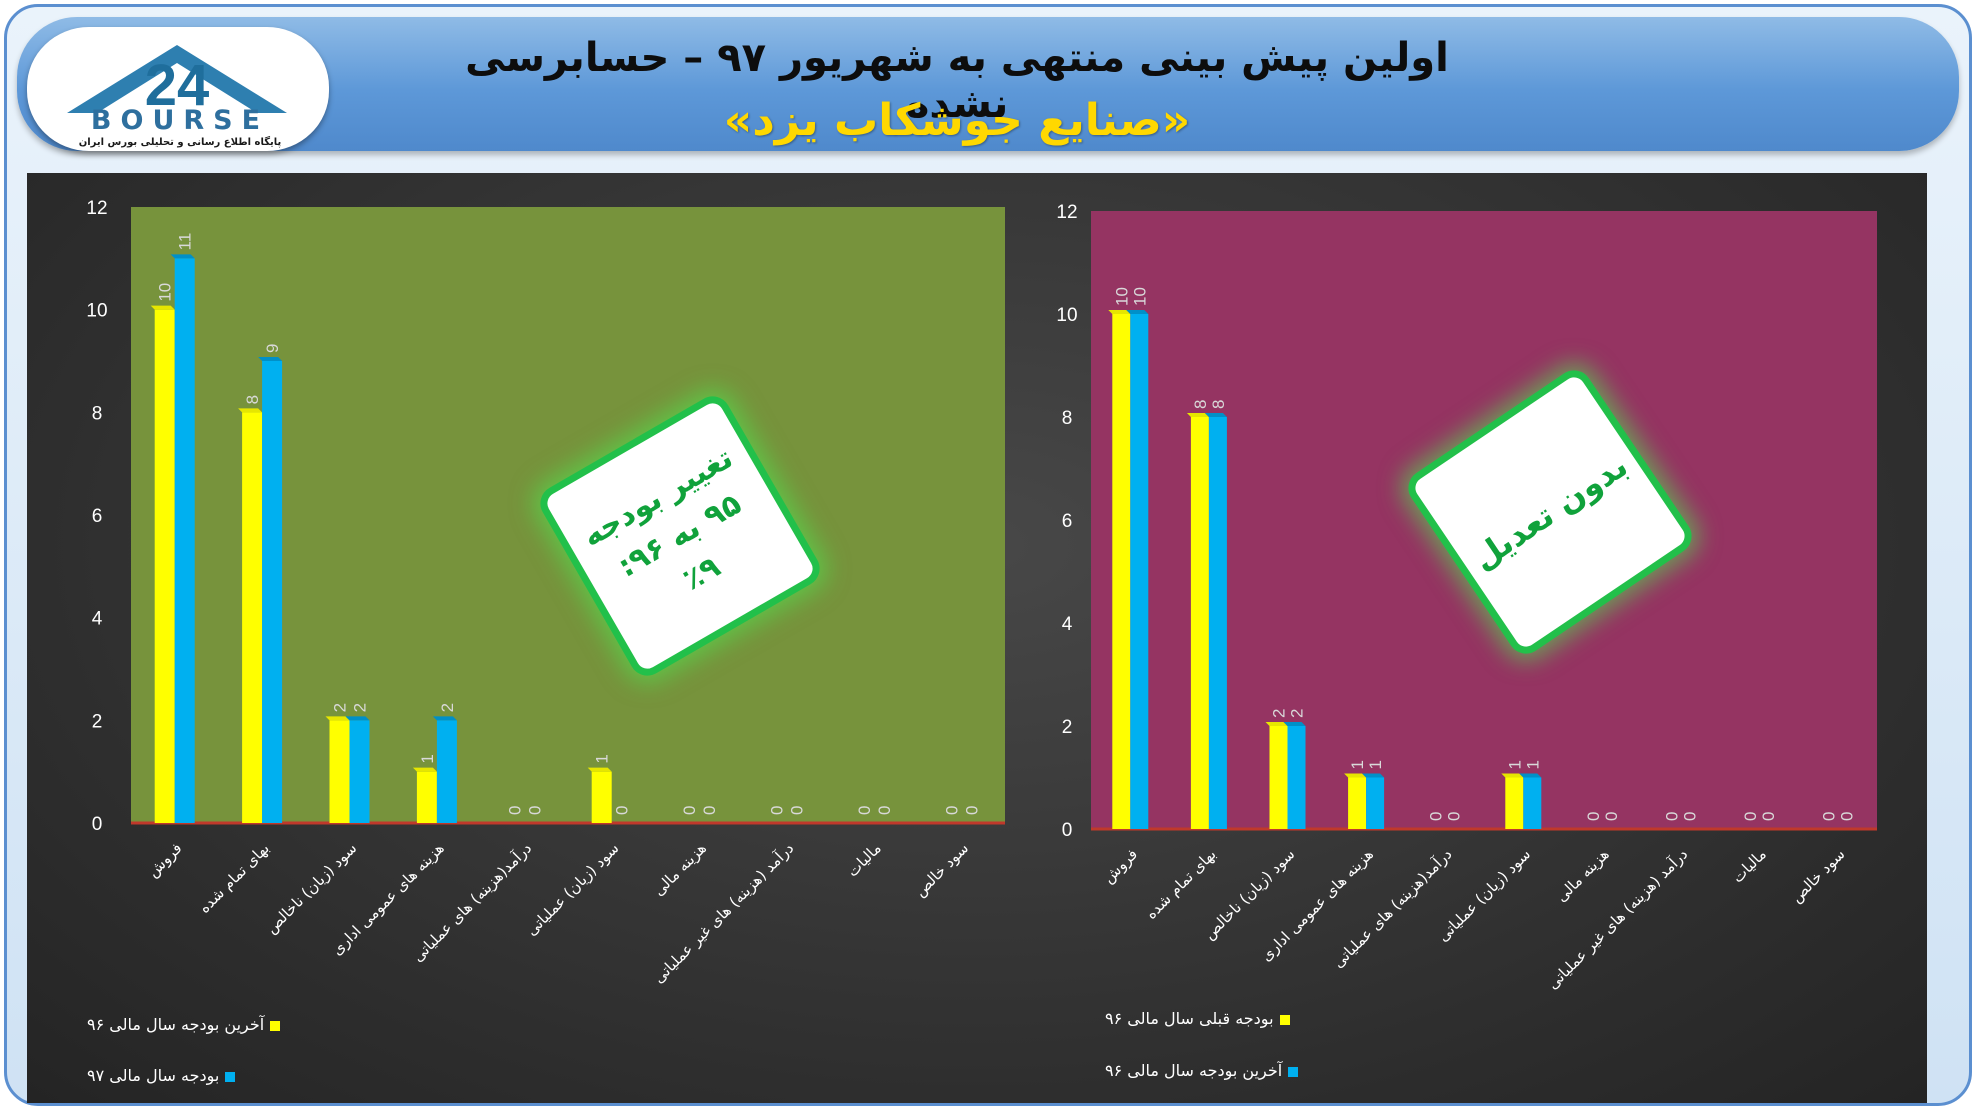  What do you see at coordinates (177, 85) in the screenshot?
I see `logo-mark-text: 24` at bounding box center [177, 85].